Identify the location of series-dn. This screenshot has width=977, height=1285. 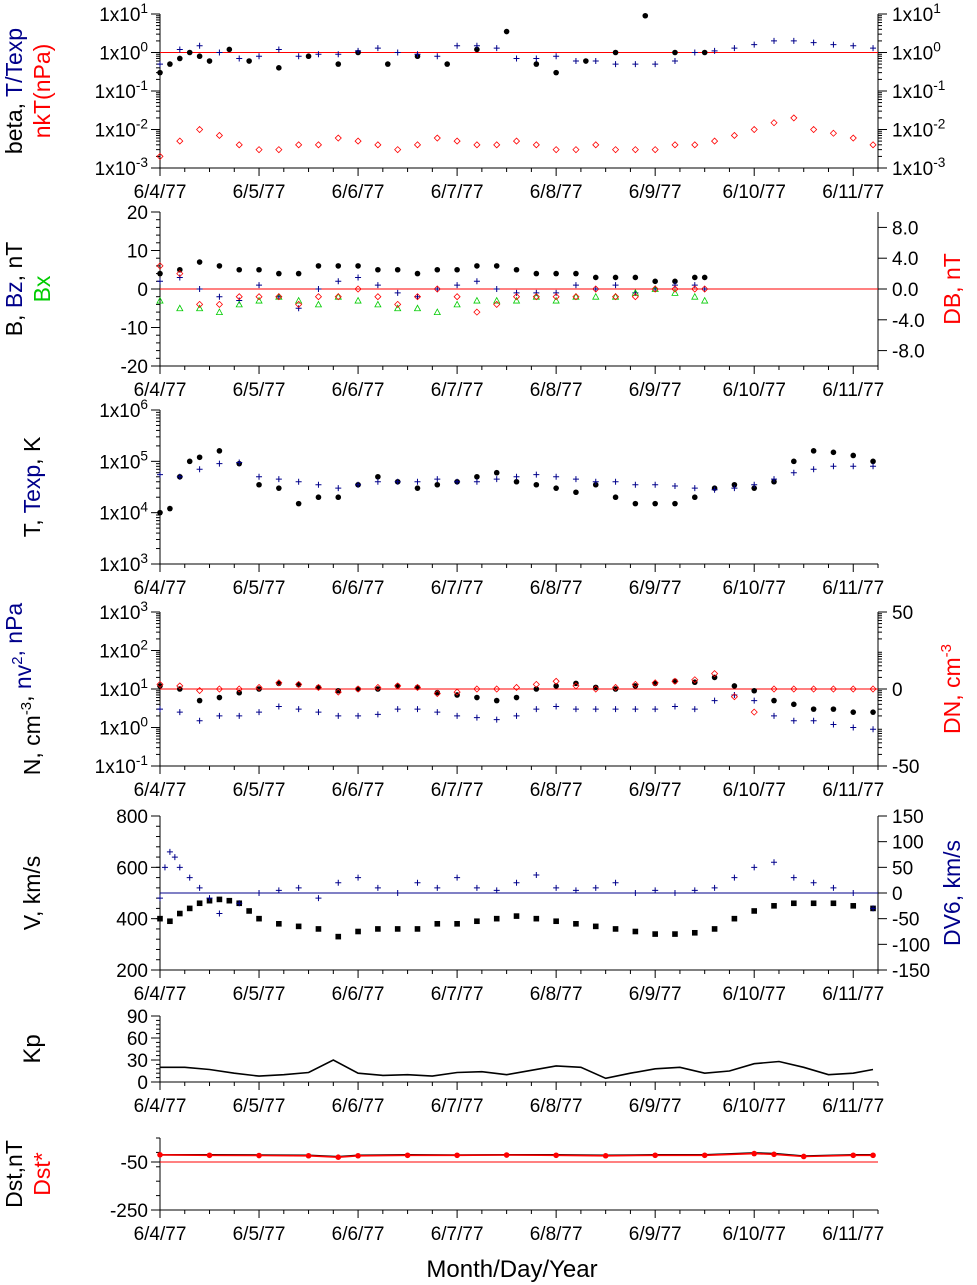
(516, 693).